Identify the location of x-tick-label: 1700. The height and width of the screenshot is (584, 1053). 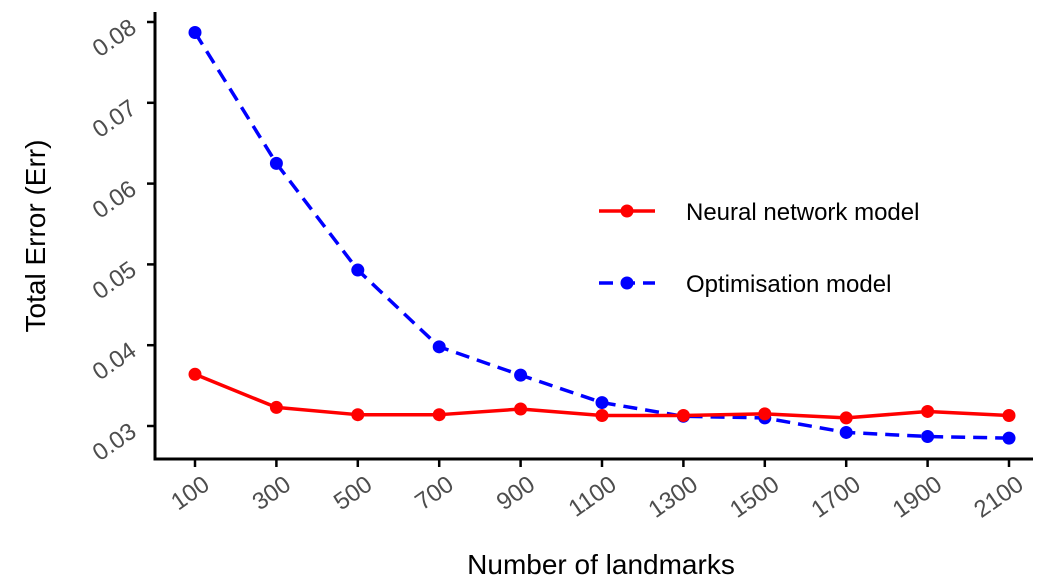
(835, 497).